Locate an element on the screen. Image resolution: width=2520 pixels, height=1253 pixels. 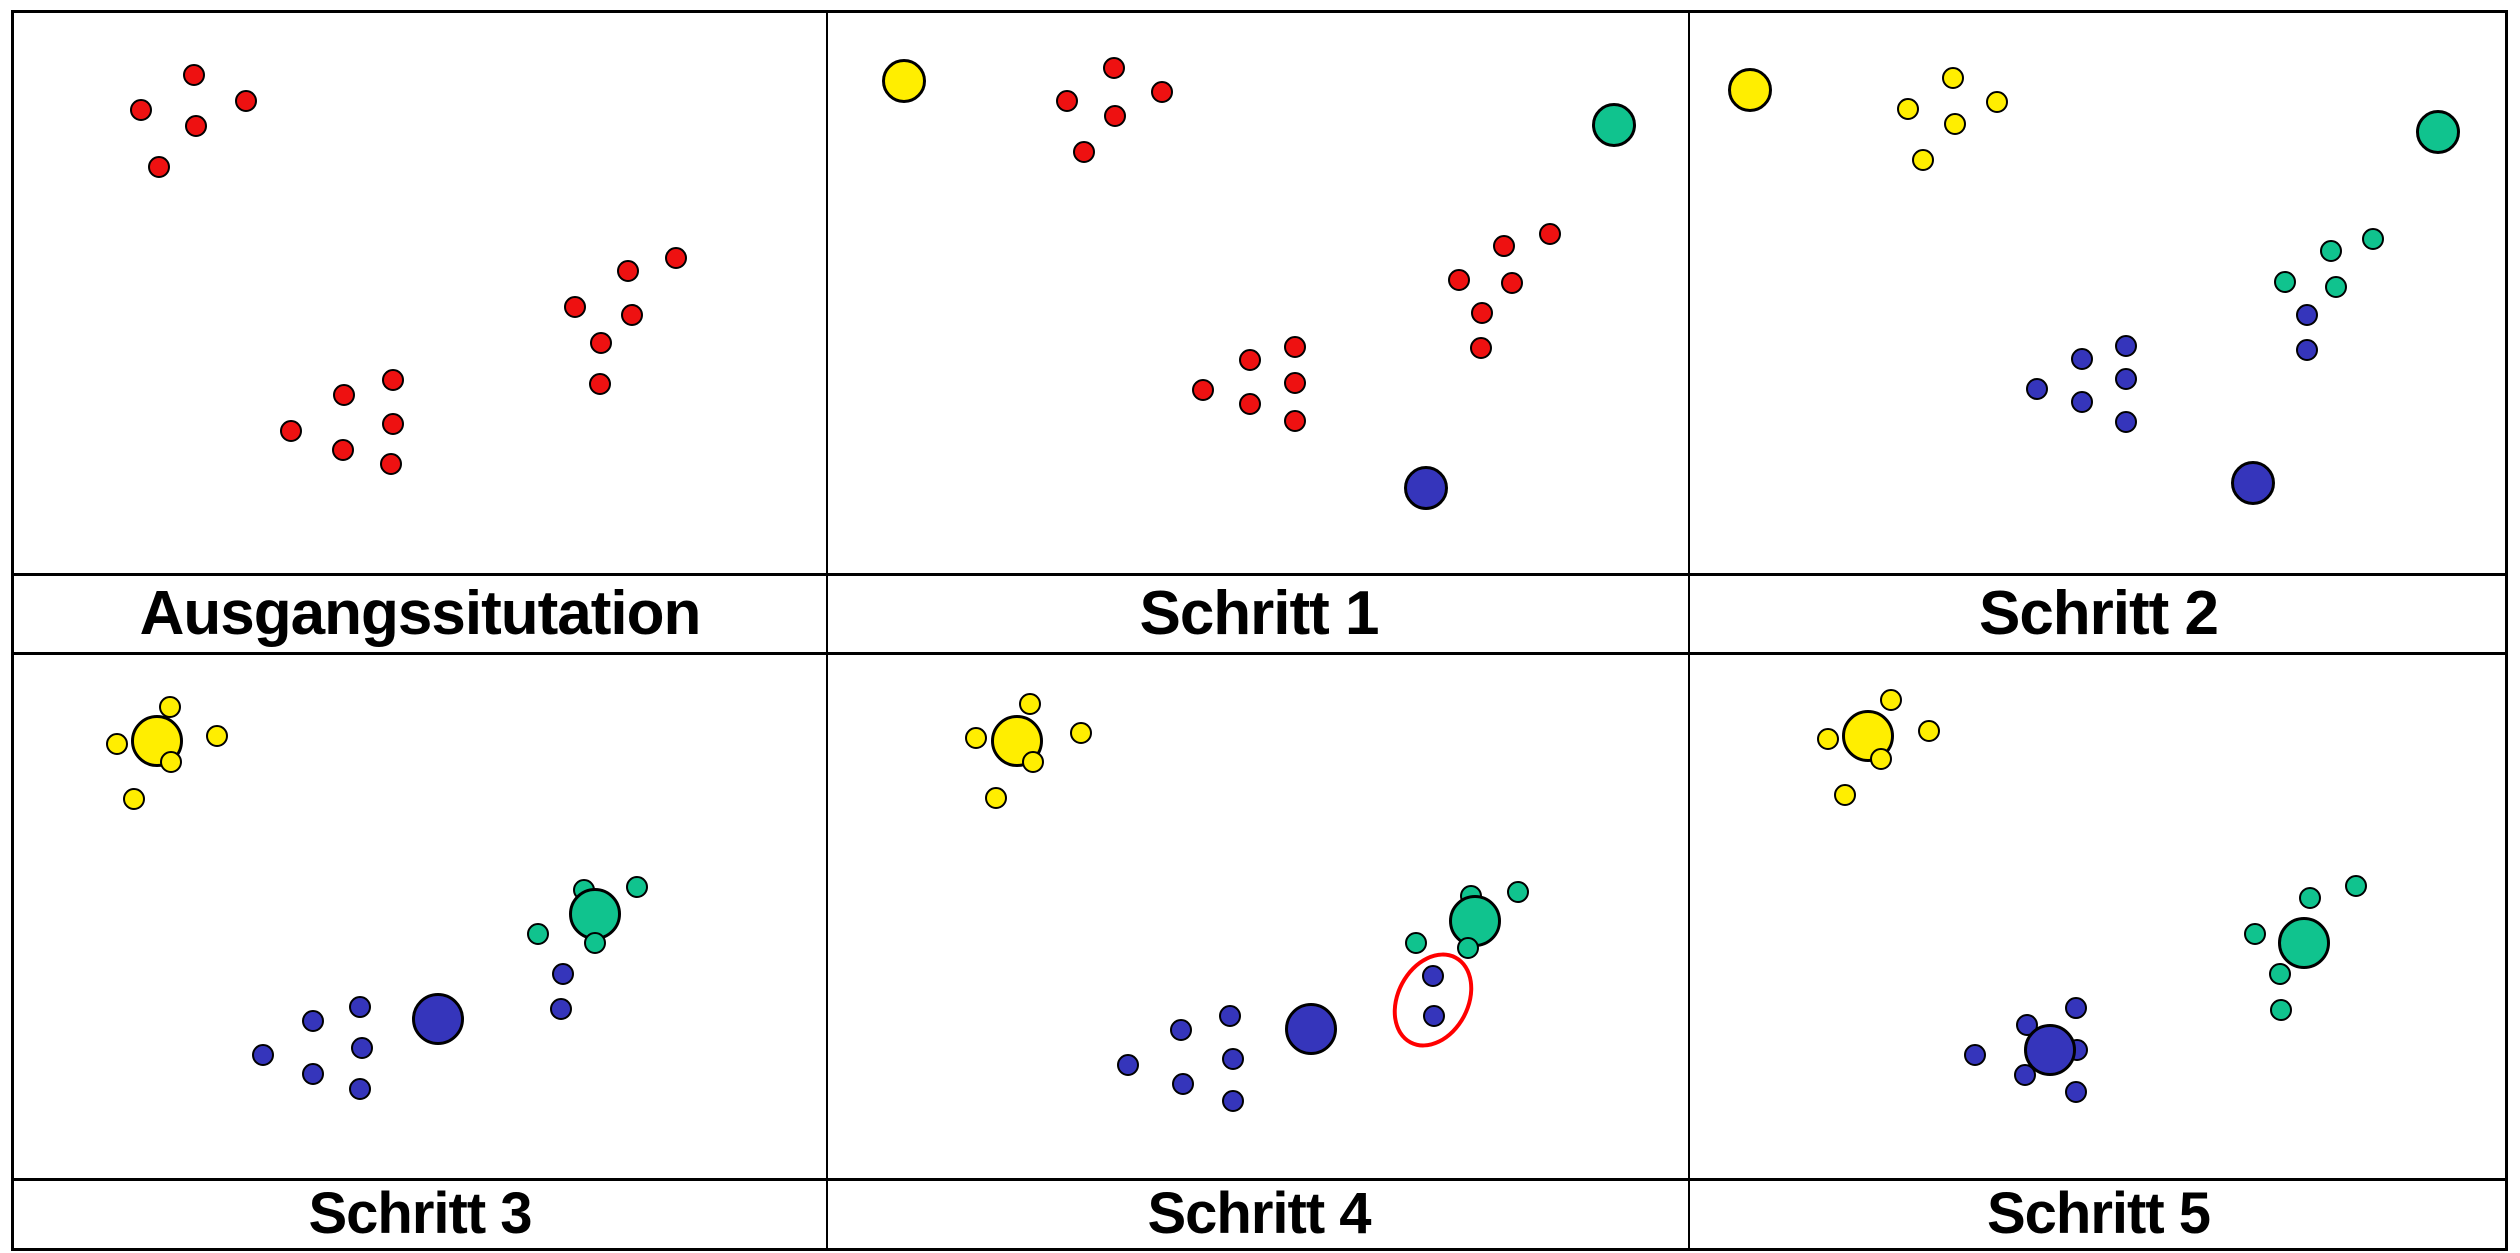
panel-caption-schritt-1: Schritt 1 is located at coordinates (1259, 613).